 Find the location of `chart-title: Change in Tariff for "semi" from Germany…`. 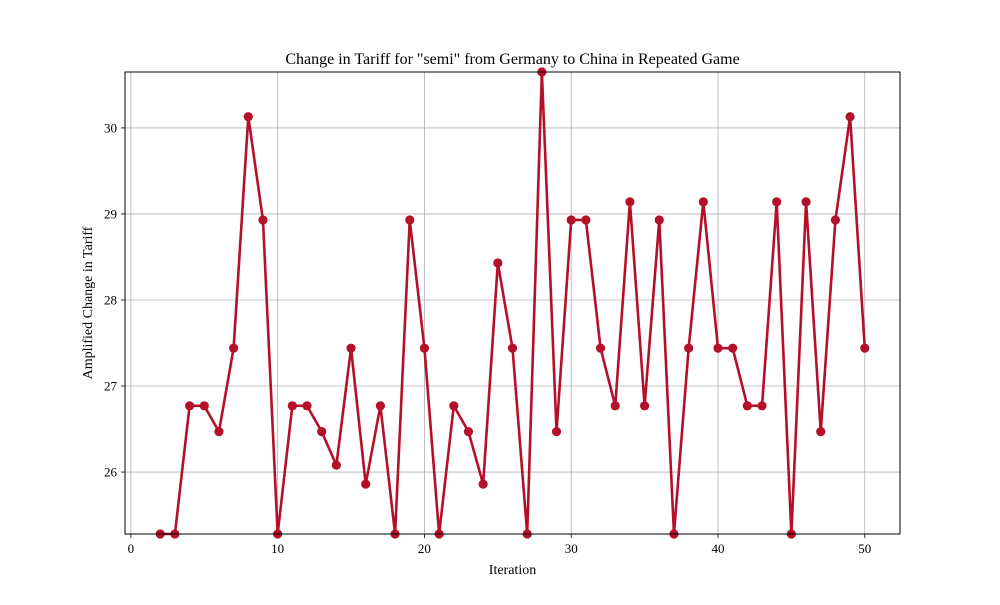

chart-title: Change in Tariff for "semi" from Germany… is located at coordinates (512, 59).